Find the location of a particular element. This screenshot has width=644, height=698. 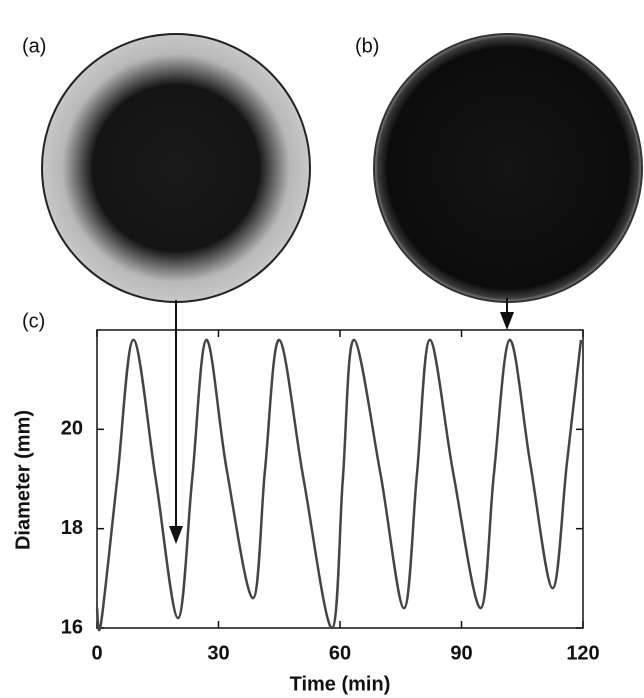

x-axis-label: Time (min) is located at coordinates (340, 684).